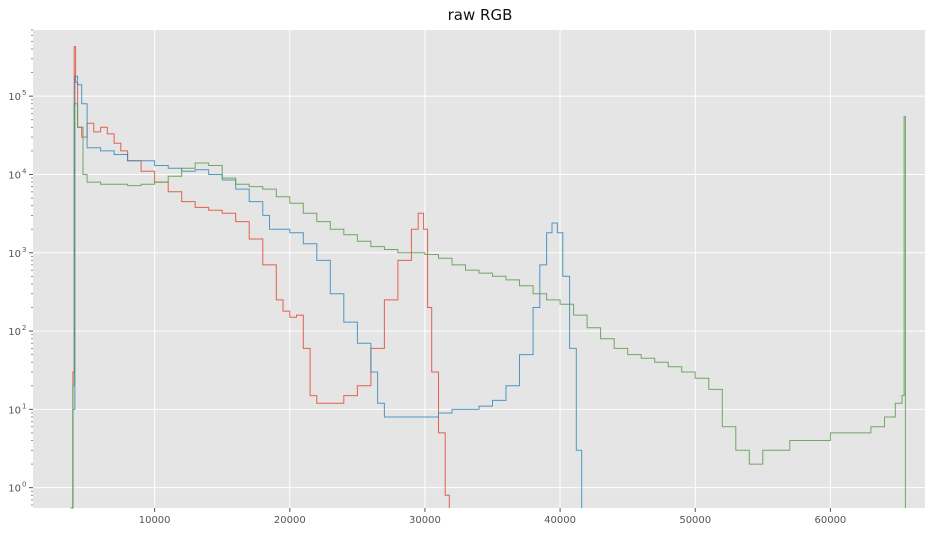  Describe the element at coordinates (560, 520) in the screenshot. I see `x-tick-label: 40000` at that location.